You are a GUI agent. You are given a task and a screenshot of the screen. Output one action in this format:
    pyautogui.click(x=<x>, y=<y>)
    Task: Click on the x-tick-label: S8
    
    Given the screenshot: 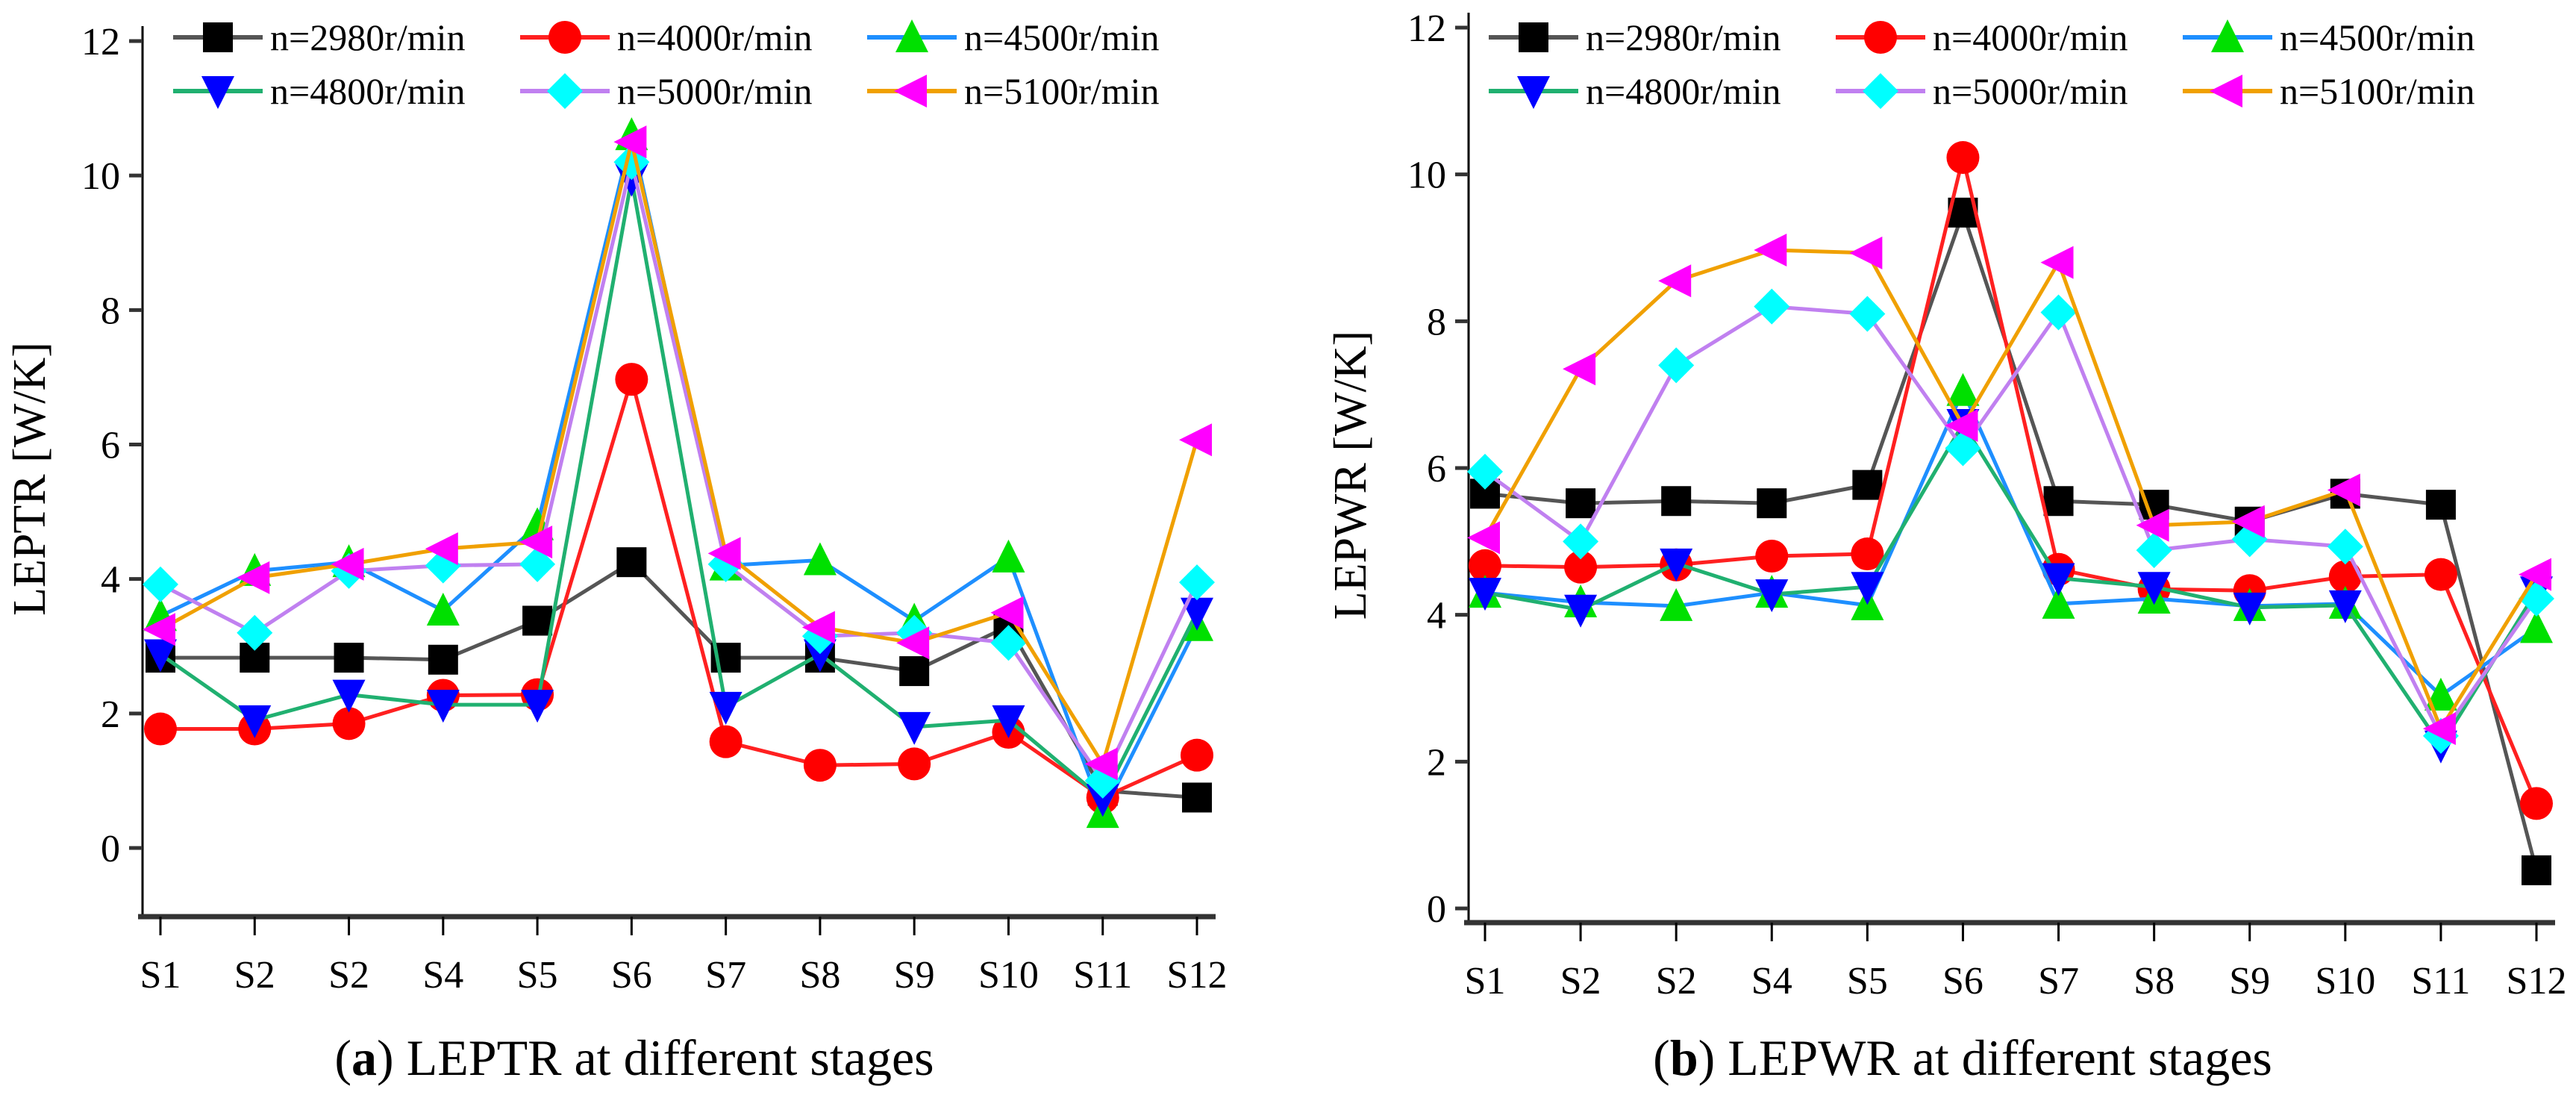 What is the action you would take?
    pyautogui.click(x=2154, y=981)
    